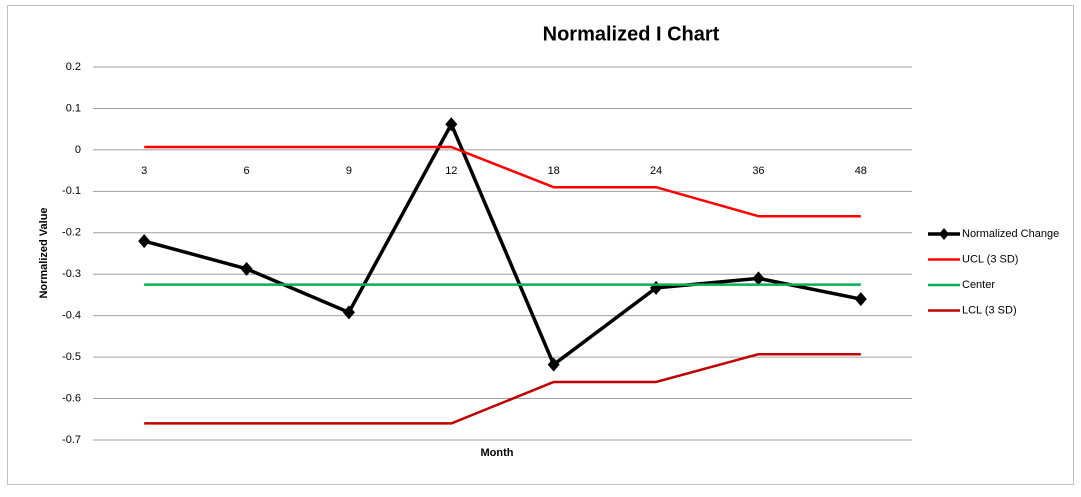 This screenshot has height=497, width=1081. Describe the element at coordinates (989, 310) in the screenshot. I see `legend-label: LCL (3 SD)` at that location.